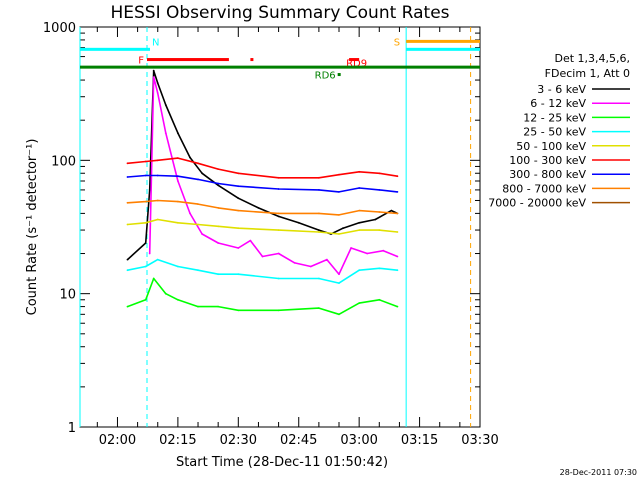 Image resolution: width=640 pixels, height=480 pixels. Describe the element at coordinates (155, 42) in the screenshot. I see `flag-label: N` at that location.